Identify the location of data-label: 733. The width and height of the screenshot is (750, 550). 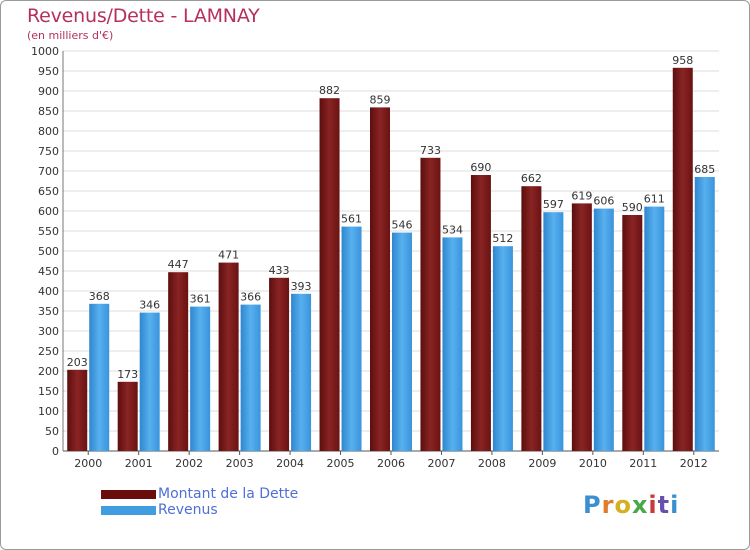
(430, 150).